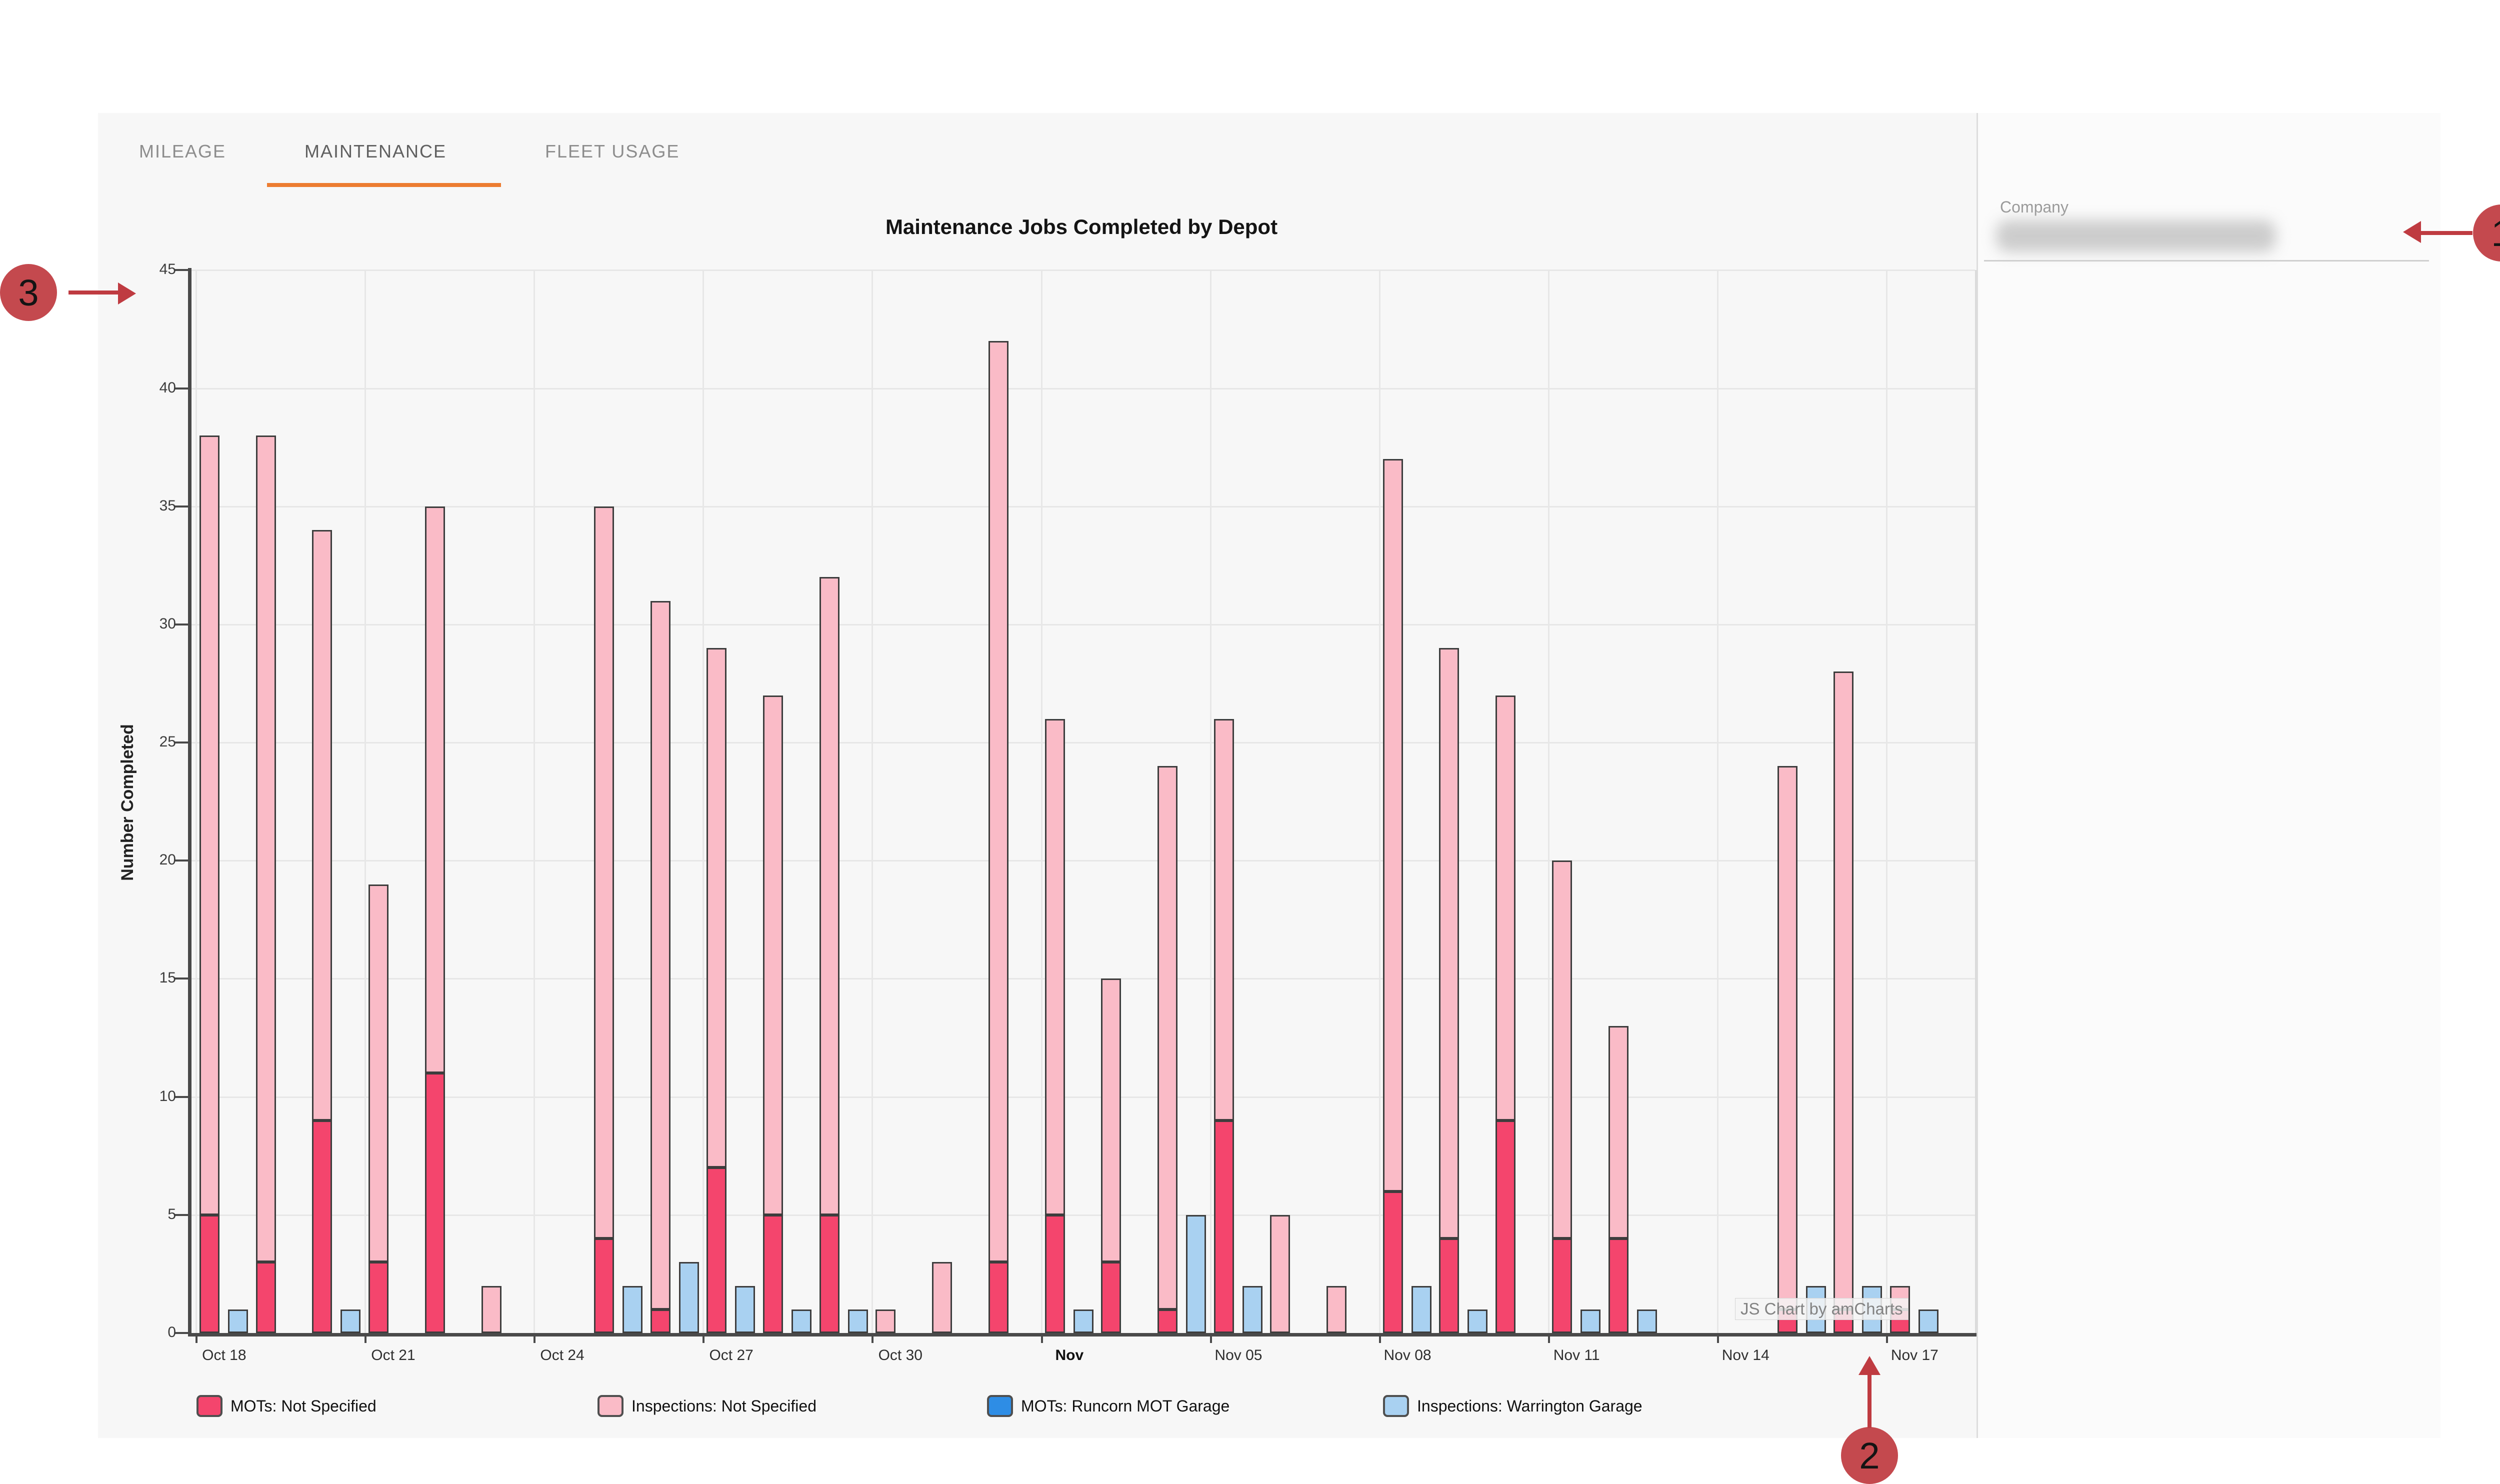 The width and height of the screenshot is (2500, 1484). Describe the element at coordinates (731, 1355) in the screenshot. I see `x-tick-label: Oct 27` at that location.